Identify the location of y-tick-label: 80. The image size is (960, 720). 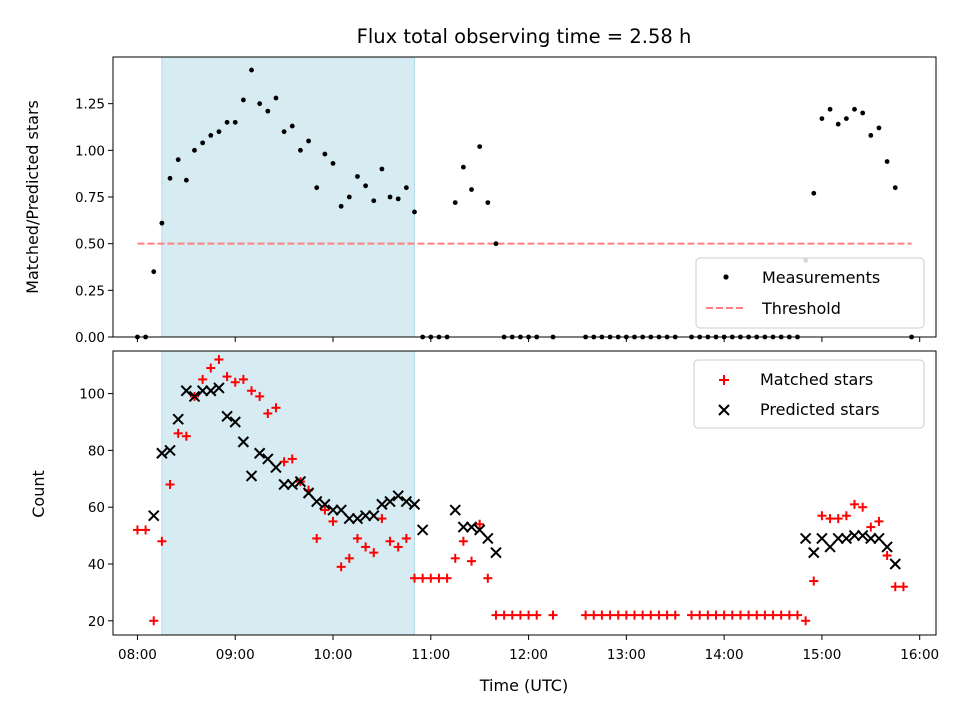
(96, 451).